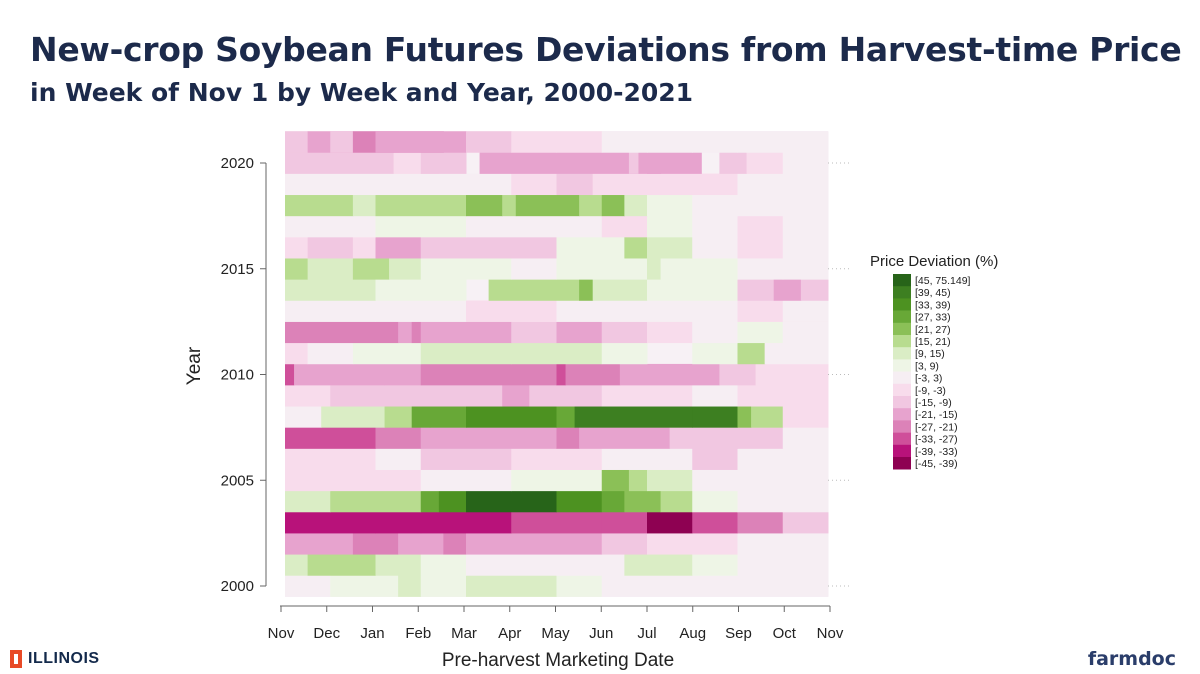 This screenshot has width=1200, height=674. What do you see at coordinates (936, 464) in the screenshot?
I see `legend-label: [-45, -39)` at bounding box center [936, 464].